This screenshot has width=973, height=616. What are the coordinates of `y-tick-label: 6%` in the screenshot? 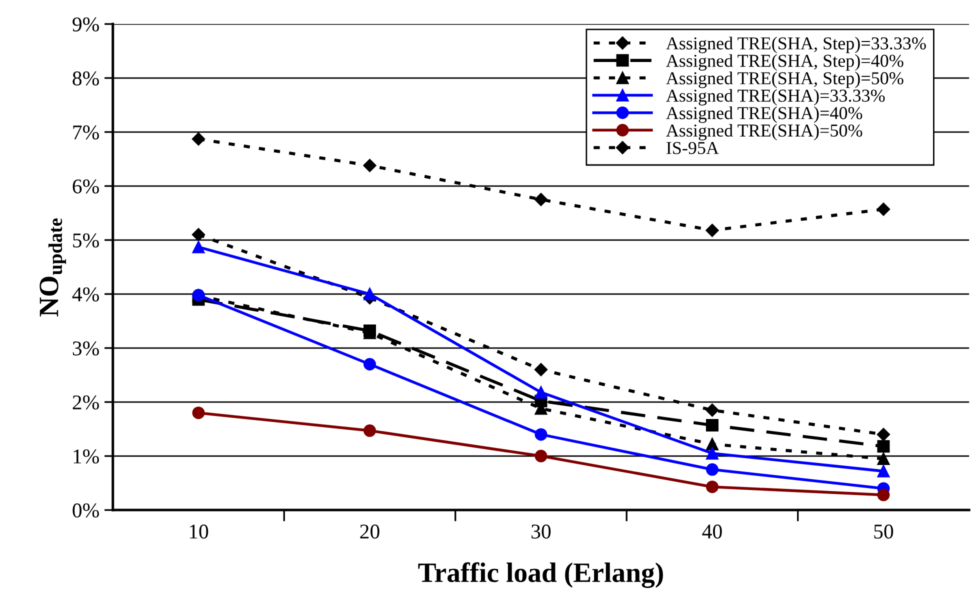 It's located at (85, 186).